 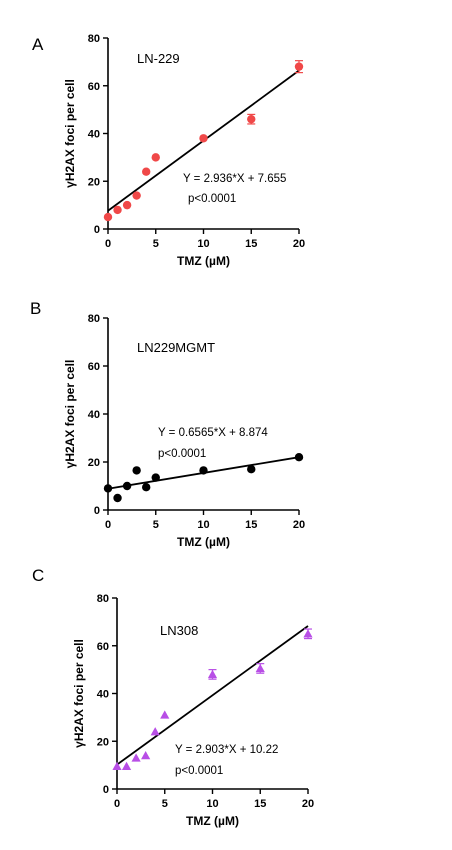 I want to click on panel-letter: C, so click(x=38, y=575).